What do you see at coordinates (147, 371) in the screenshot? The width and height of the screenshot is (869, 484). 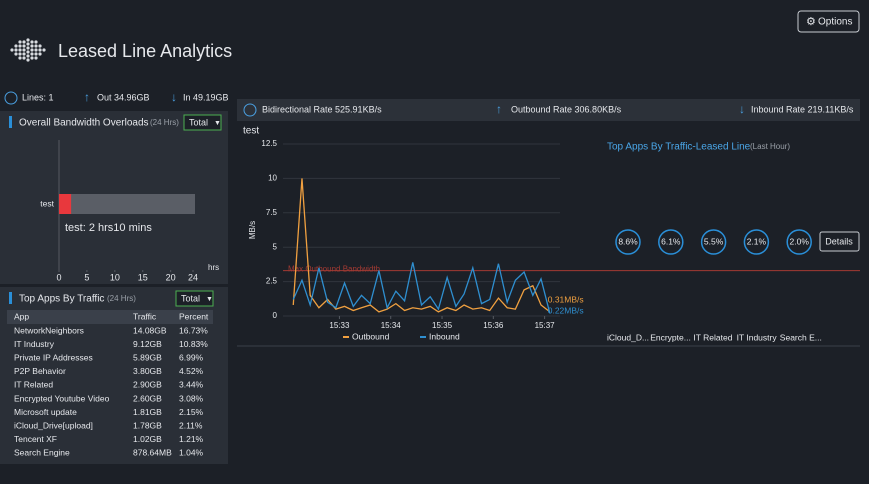 I see `table-cell: 3.80GB` at bounding box center [147, 371].